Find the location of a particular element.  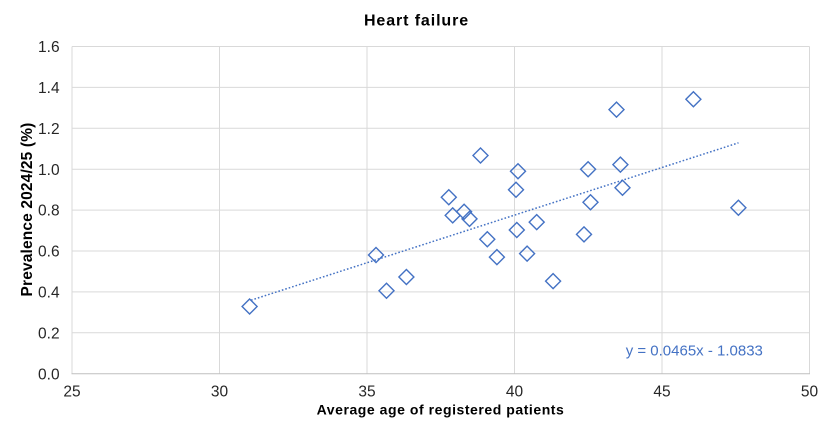

svg-text: Heart failure is located at coordinates (416, 21).